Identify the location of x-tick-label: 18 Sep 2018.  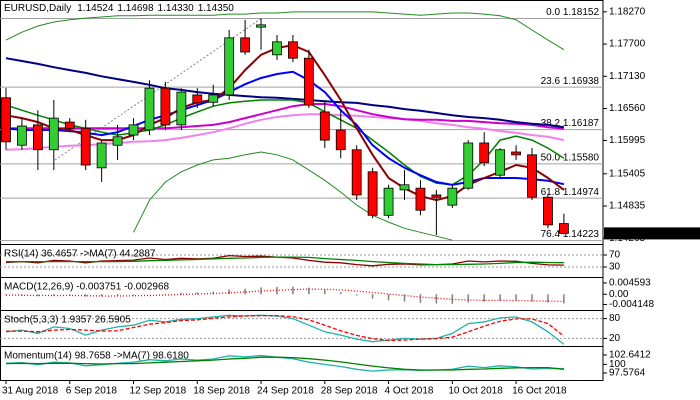
(221, 391).